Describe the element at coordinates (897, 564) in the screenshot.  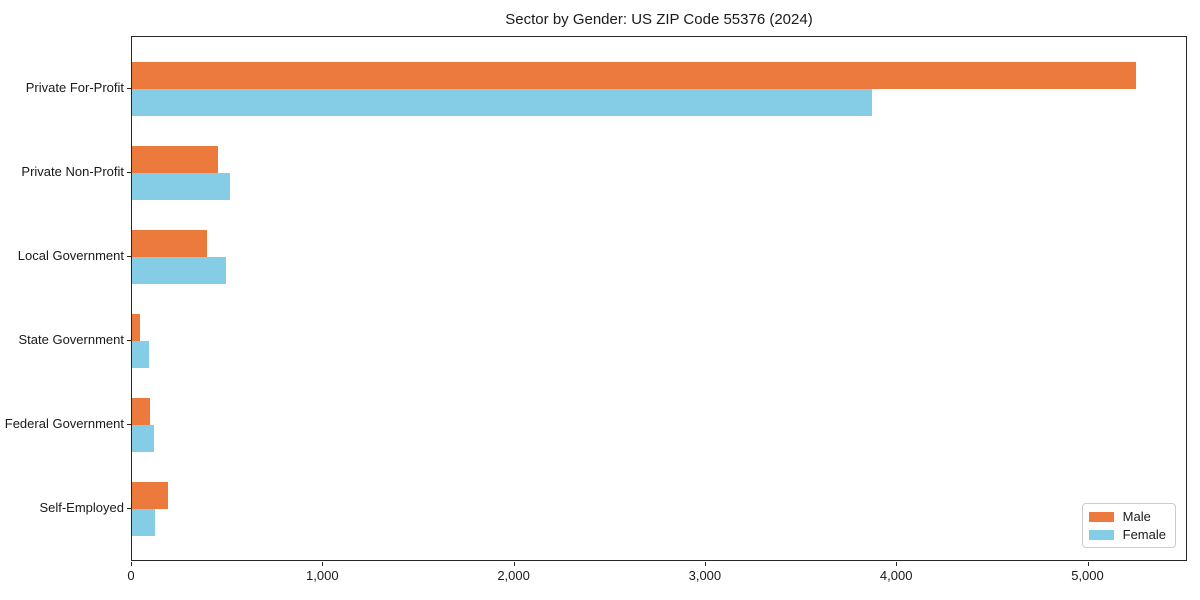
I see `x-tick-mark-4,000` at that location.